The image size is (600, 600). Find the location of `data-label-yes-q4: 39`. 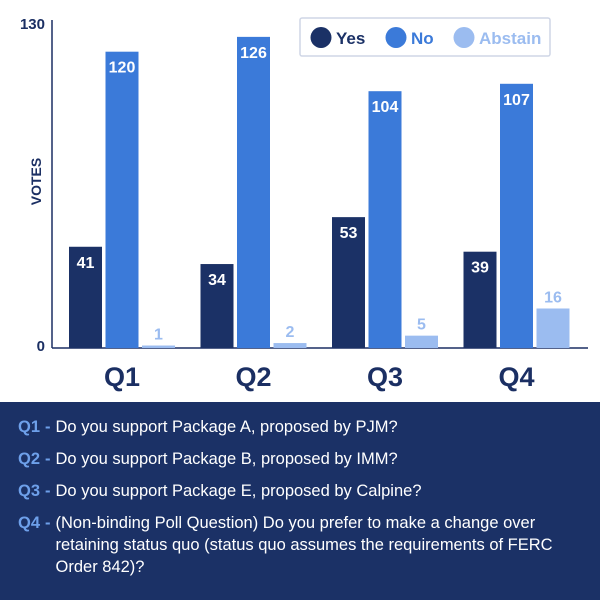

data-label-yes-q4: 39 is located at coordinates (480, 268).